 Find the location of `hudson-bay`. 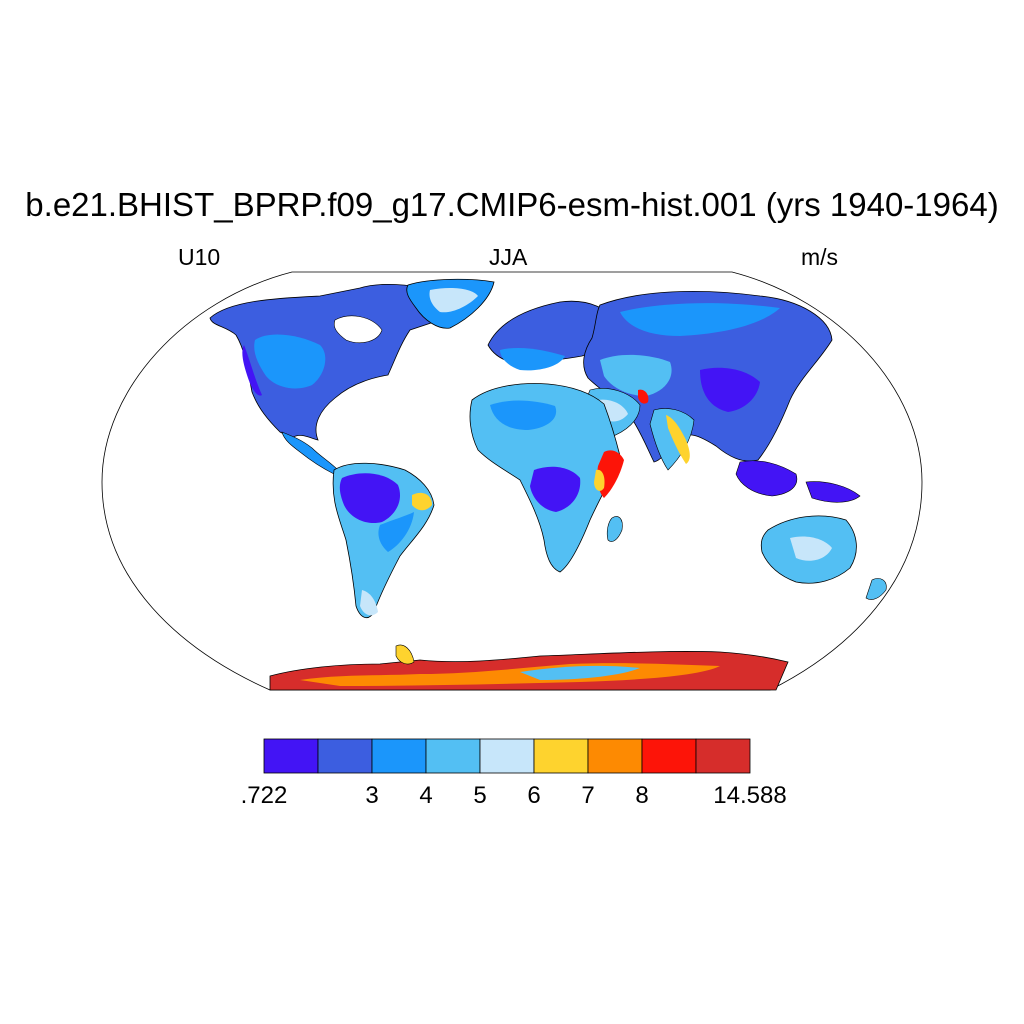

hudson-bay is located at coordinates (358, 329).